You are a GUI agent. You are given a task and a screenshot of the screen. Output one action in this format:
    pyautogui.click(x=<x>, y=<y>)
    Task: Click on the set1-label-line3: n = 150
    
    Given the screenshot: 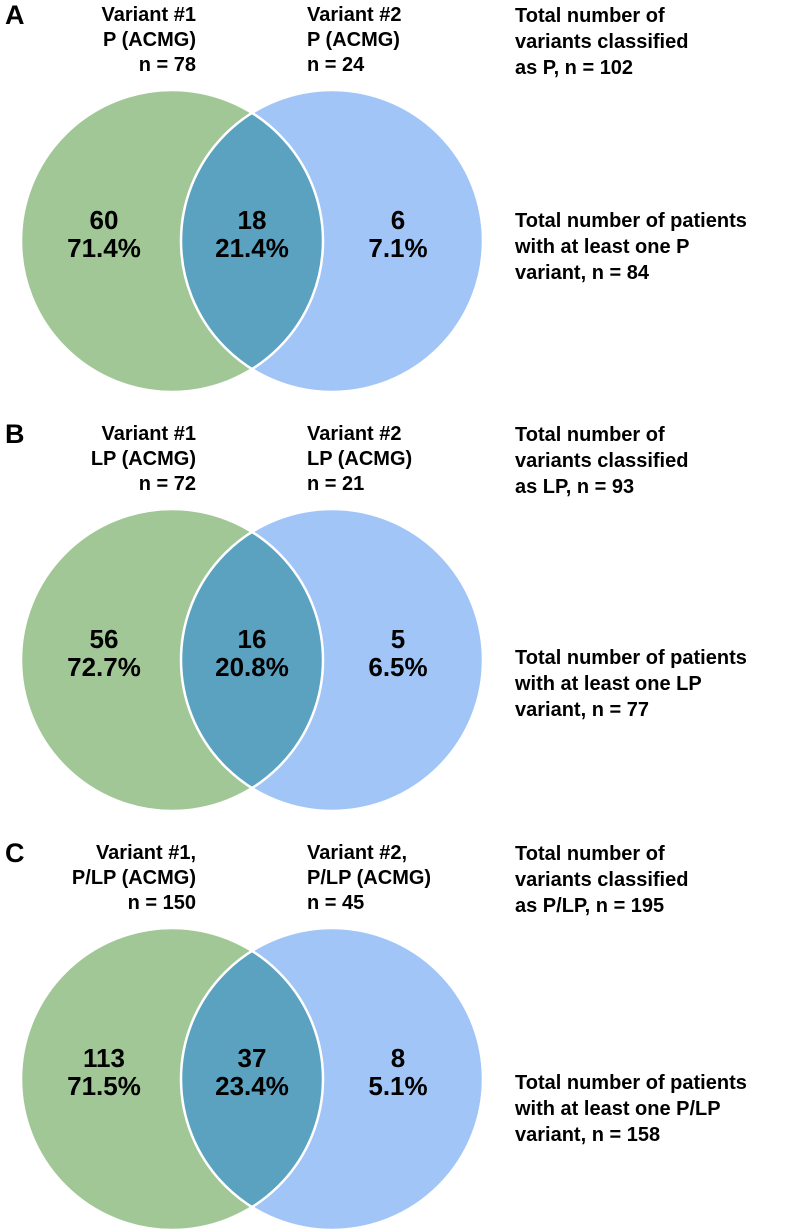 What is the action you would take?
    pyautogui.click(x=161, y=903)
    